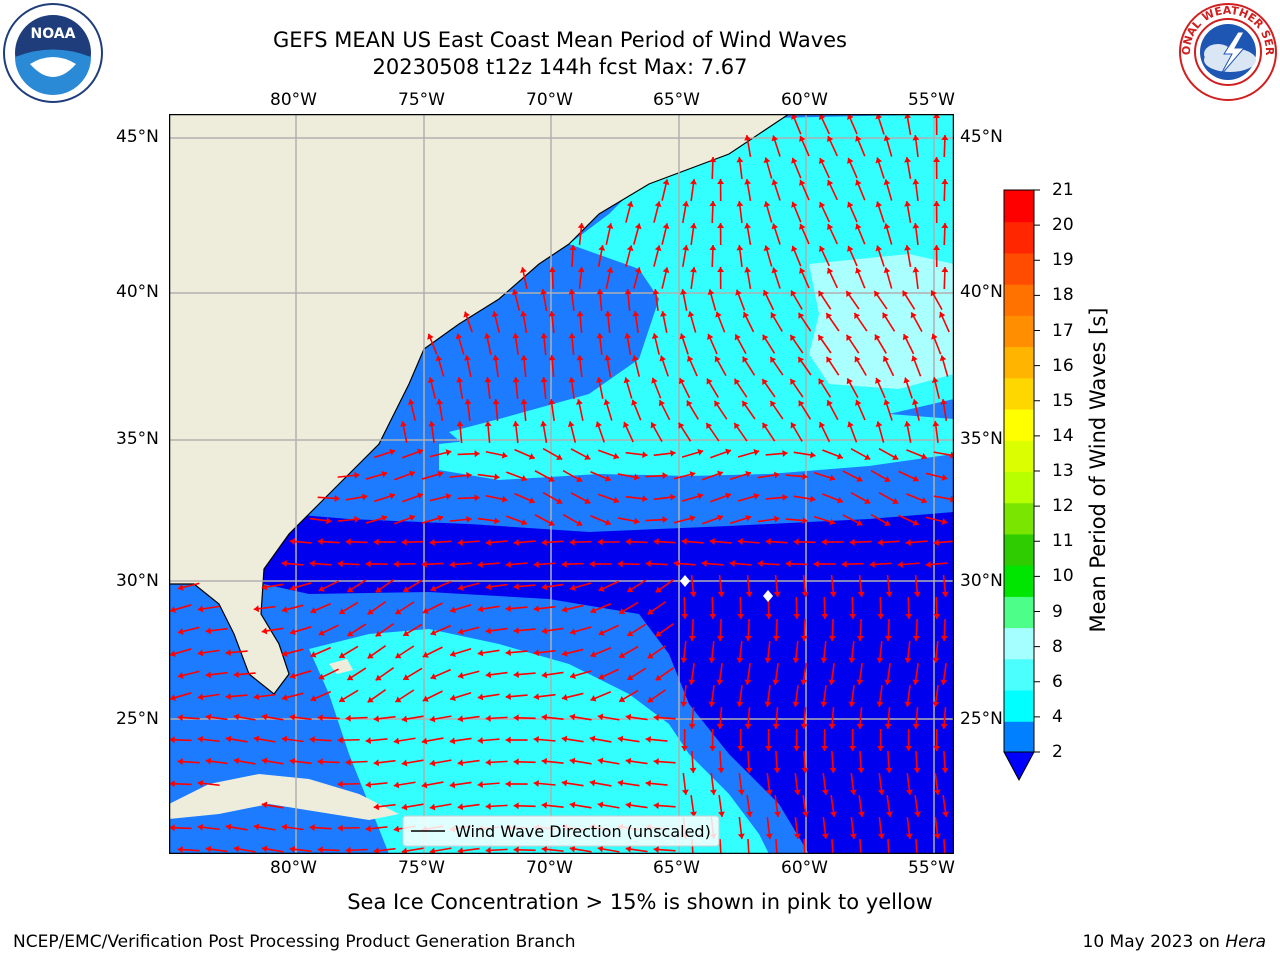  I want to click on colorbar-tick-label: 16, so click(1063, 365).